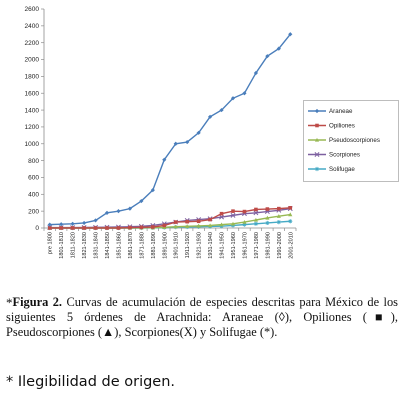  Describe the element at coordinates (119, 245) in the screenshot. I see `x-tick-label: 1851-1860` at that location.